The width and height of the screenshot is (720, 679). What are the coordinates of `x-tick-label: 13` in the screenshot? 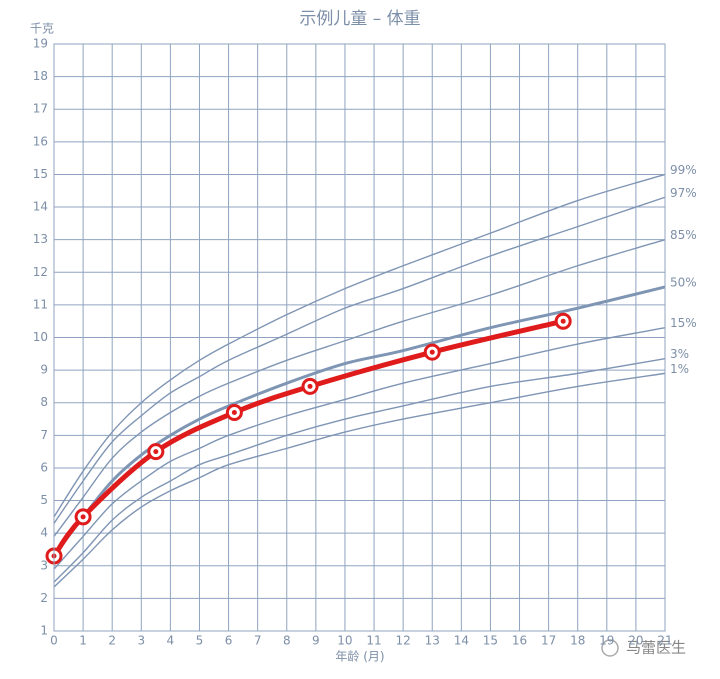 It's located at (432, 641).